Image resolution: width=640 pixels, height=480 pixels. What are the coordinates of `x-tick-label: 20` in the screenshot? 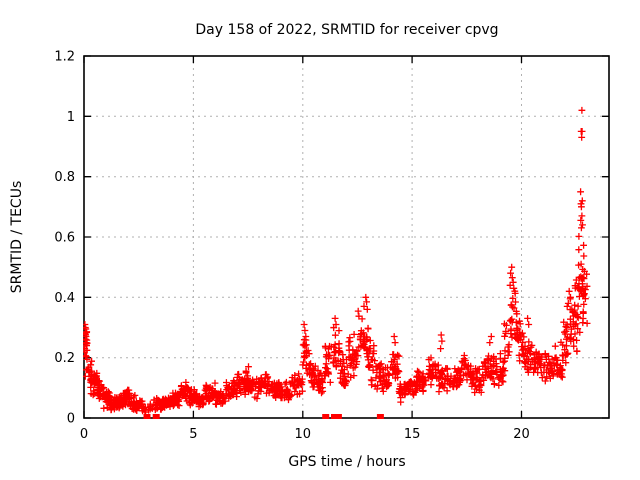 It's located at (521, 434).